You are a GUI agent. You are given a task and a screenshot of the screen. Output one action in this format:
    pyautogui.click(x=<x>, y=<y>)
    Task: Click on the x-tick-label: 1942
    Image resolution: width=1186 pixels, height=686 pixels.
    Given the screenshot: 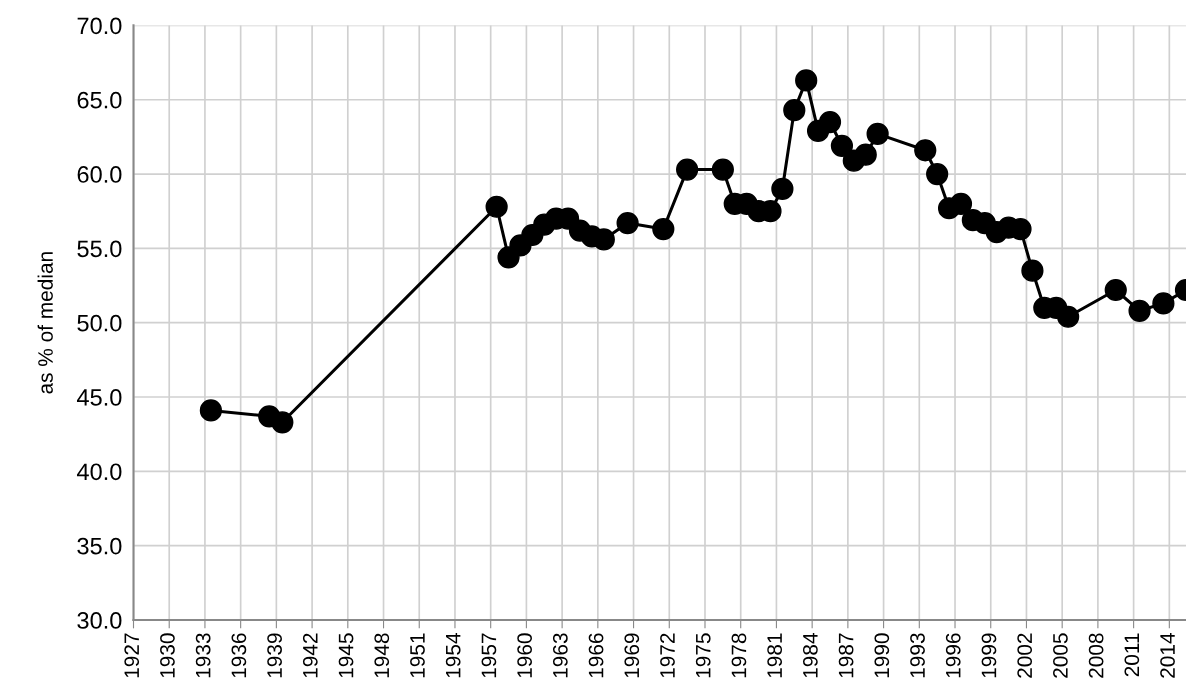 What is the action you would take?
    pyautogui.click(x=310, y=655)
    